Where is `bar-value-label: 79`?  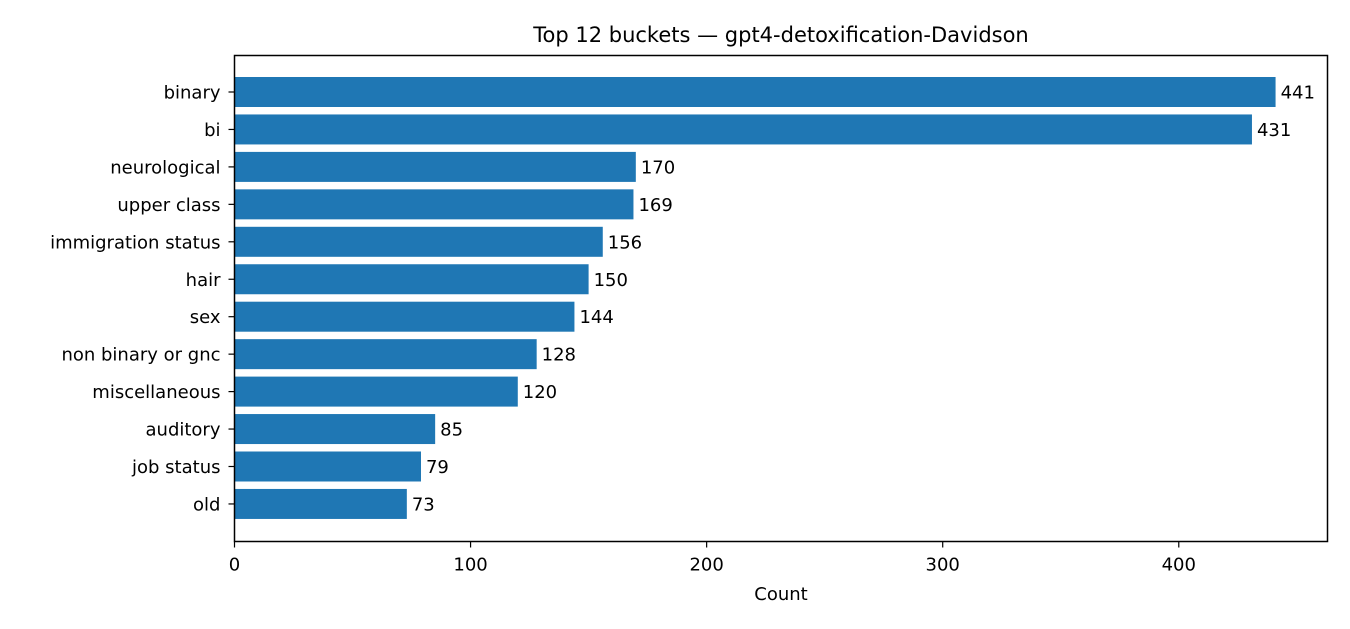 bar-value-label: 79 is located at coordinates (437, 467).